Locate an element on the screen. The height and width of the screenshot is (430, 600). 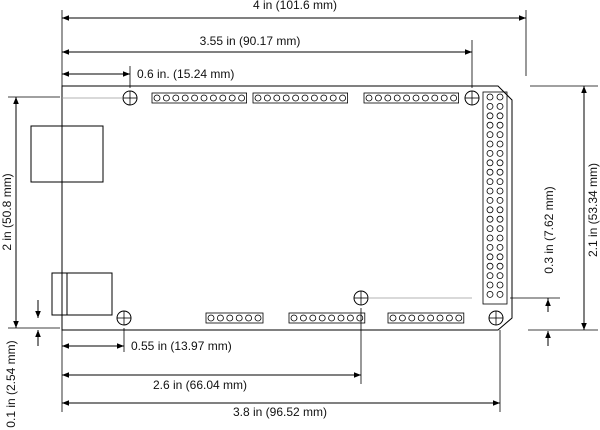
label-height-2in: 2 in (50.8 mm) is located at coordinates (7, 211).